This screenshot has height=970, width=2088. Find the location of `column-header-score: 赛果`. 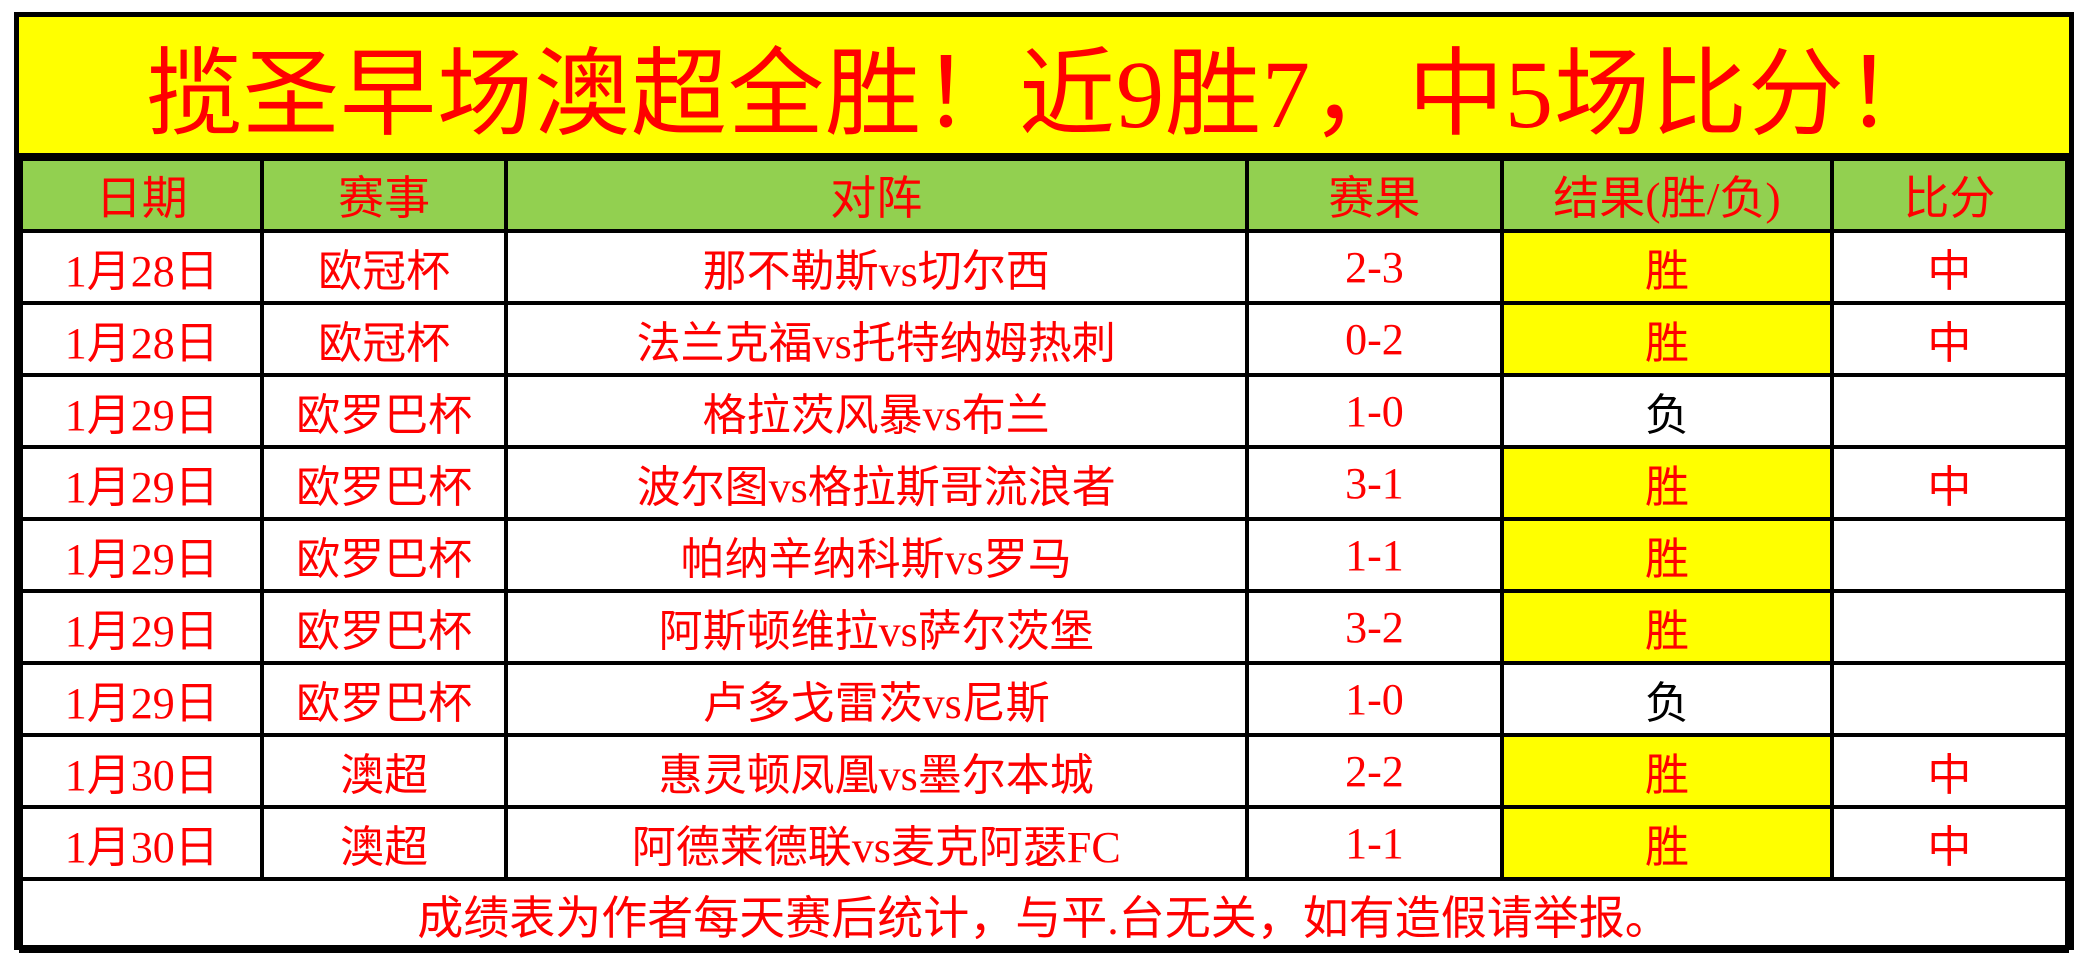

column-header-score: 赛果 is located at coordinates (1374, 195).